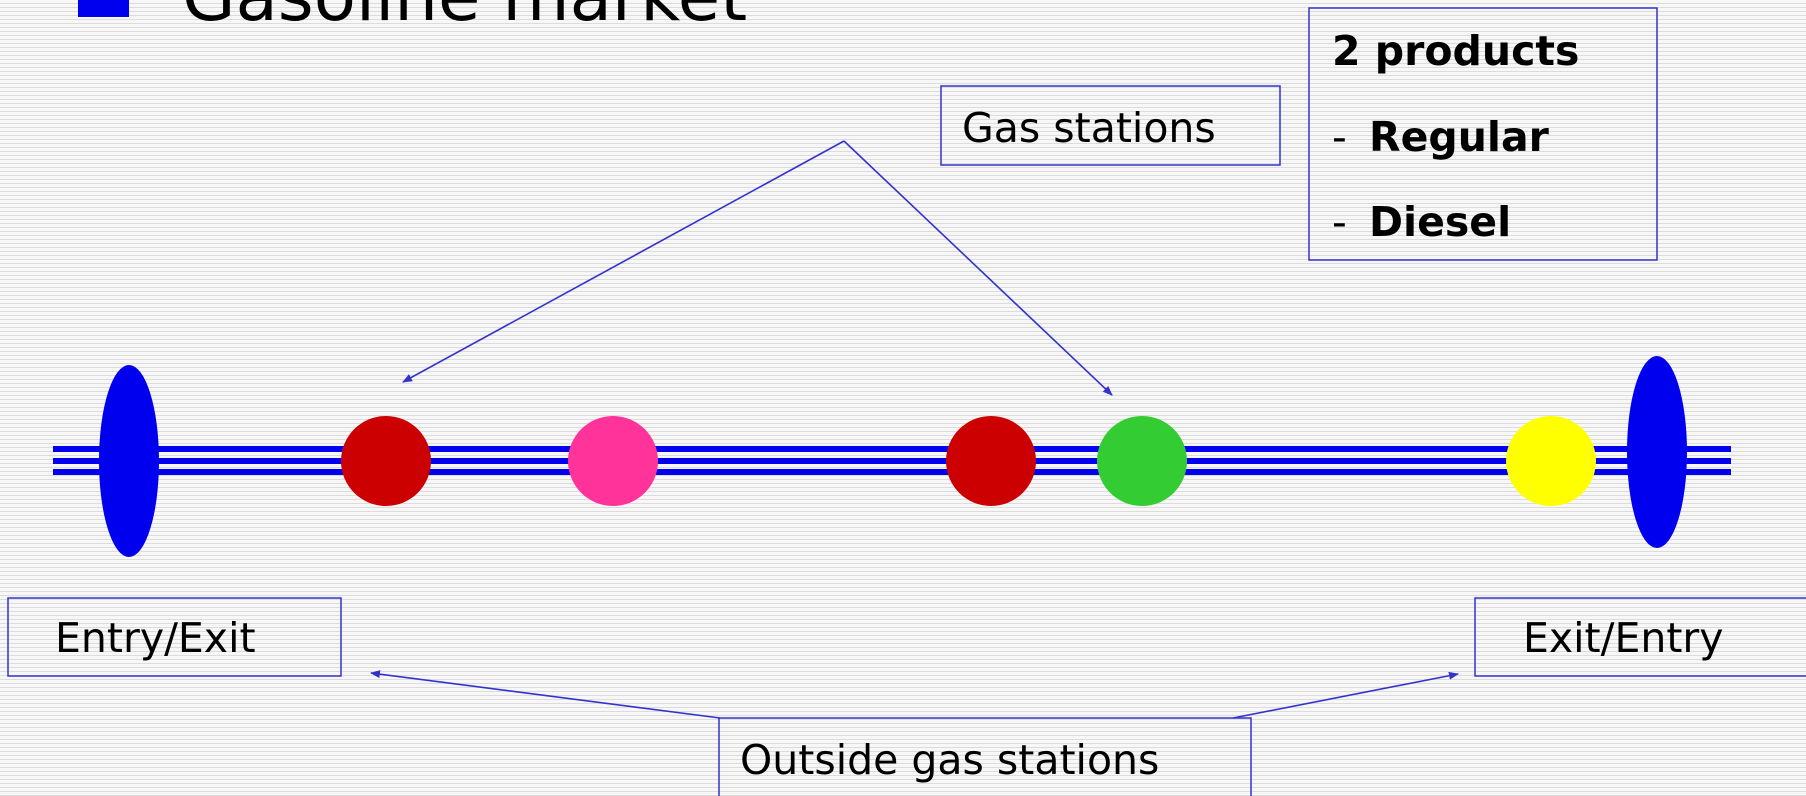 The image size is (1806, 796). Describe the element at coordinates (129, 461) in the screenshot. I see `entry-gate` at that location.